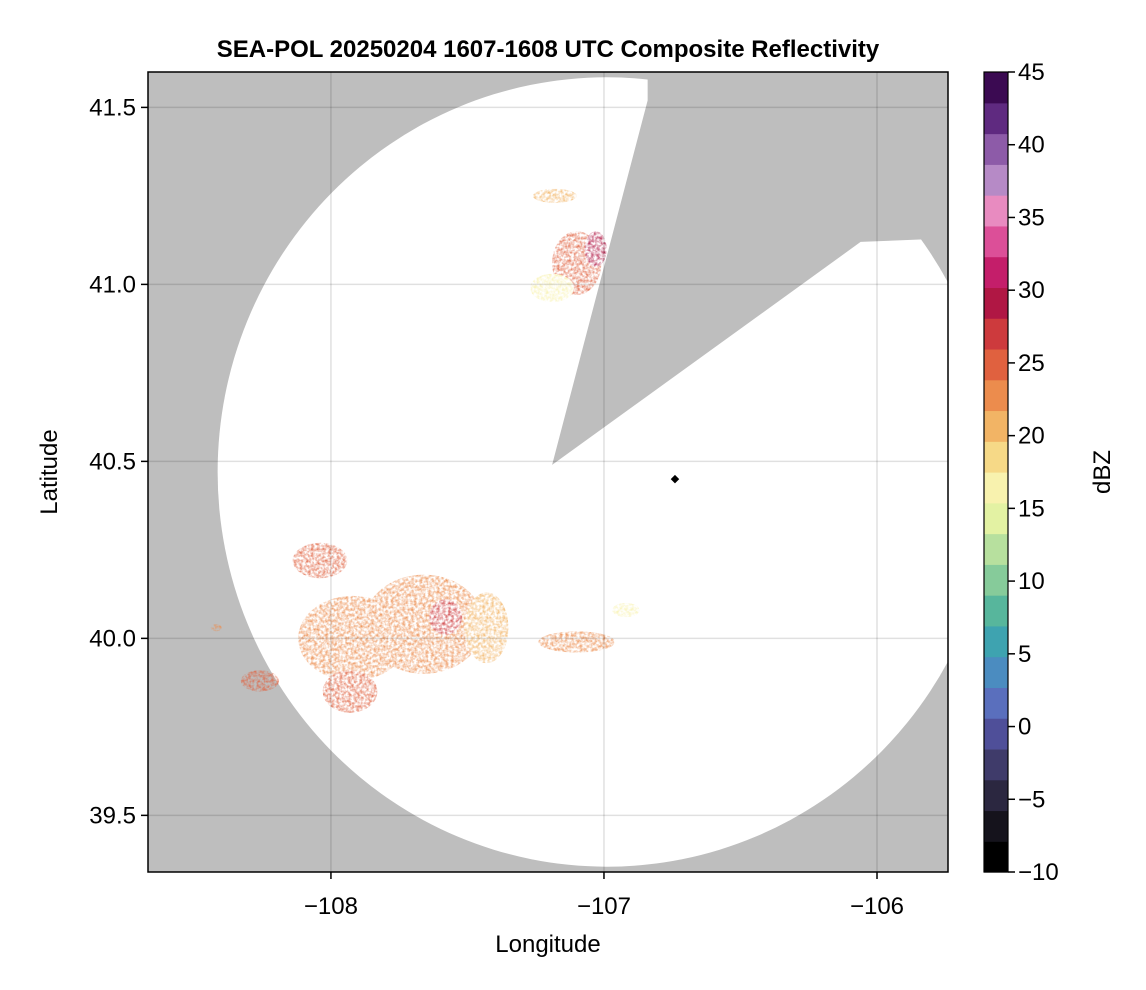  Describe the element at coordinates (675, 479) in the screenshot. I see `radar-site-marker` at that location.